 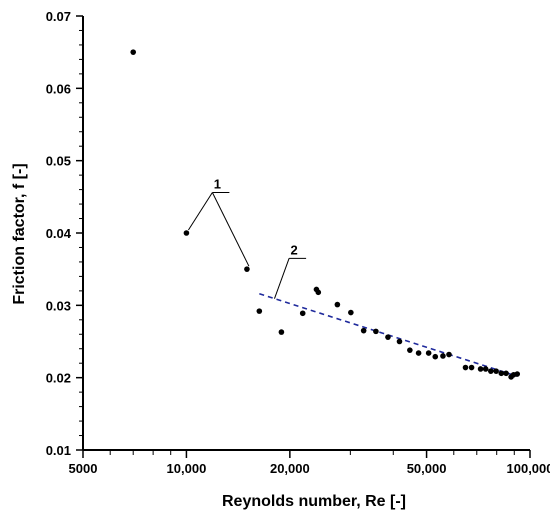 What do you see at coordinates (314, 501) in the screenshot?
I see `x-axis-title: Reynolds number, Re [-]` at bounding box center [314, 501].